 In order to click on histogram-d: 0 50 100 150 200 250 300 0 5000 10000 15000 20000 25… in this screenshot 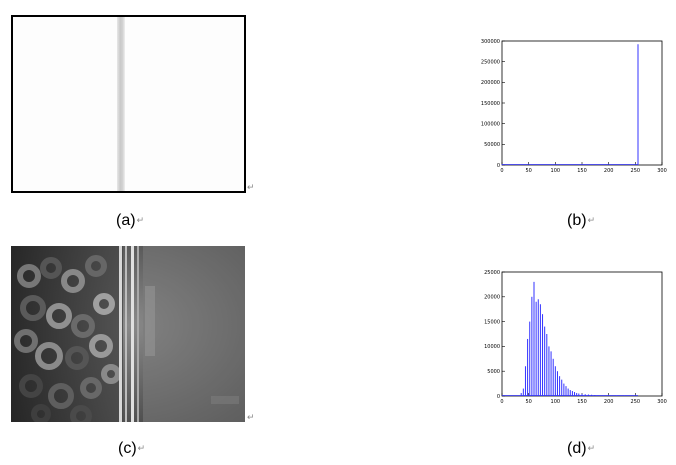, I will do `click(575, 337)`.